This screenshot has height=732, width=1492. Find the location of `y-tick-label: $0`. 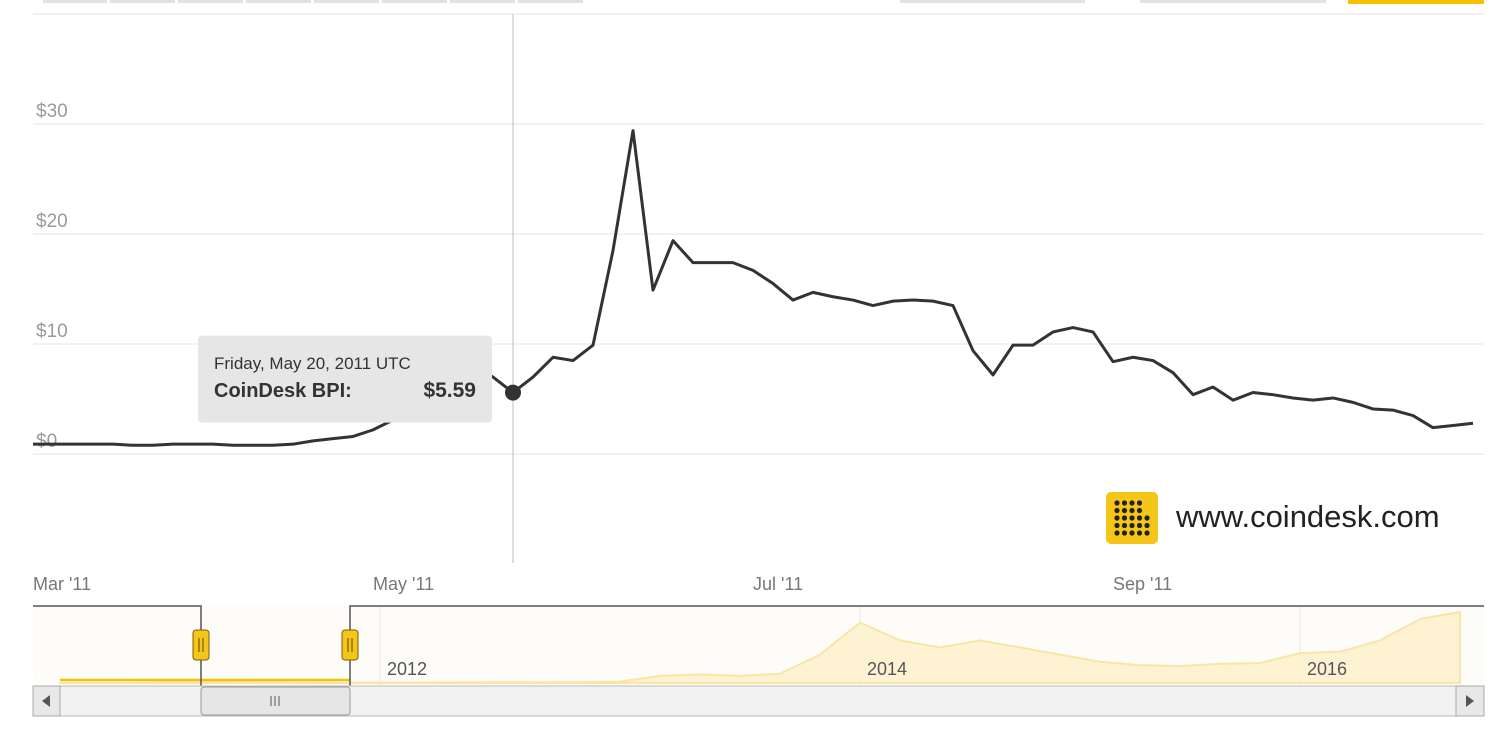

y-tick-label: $0 is located at coordinates (46, 441).